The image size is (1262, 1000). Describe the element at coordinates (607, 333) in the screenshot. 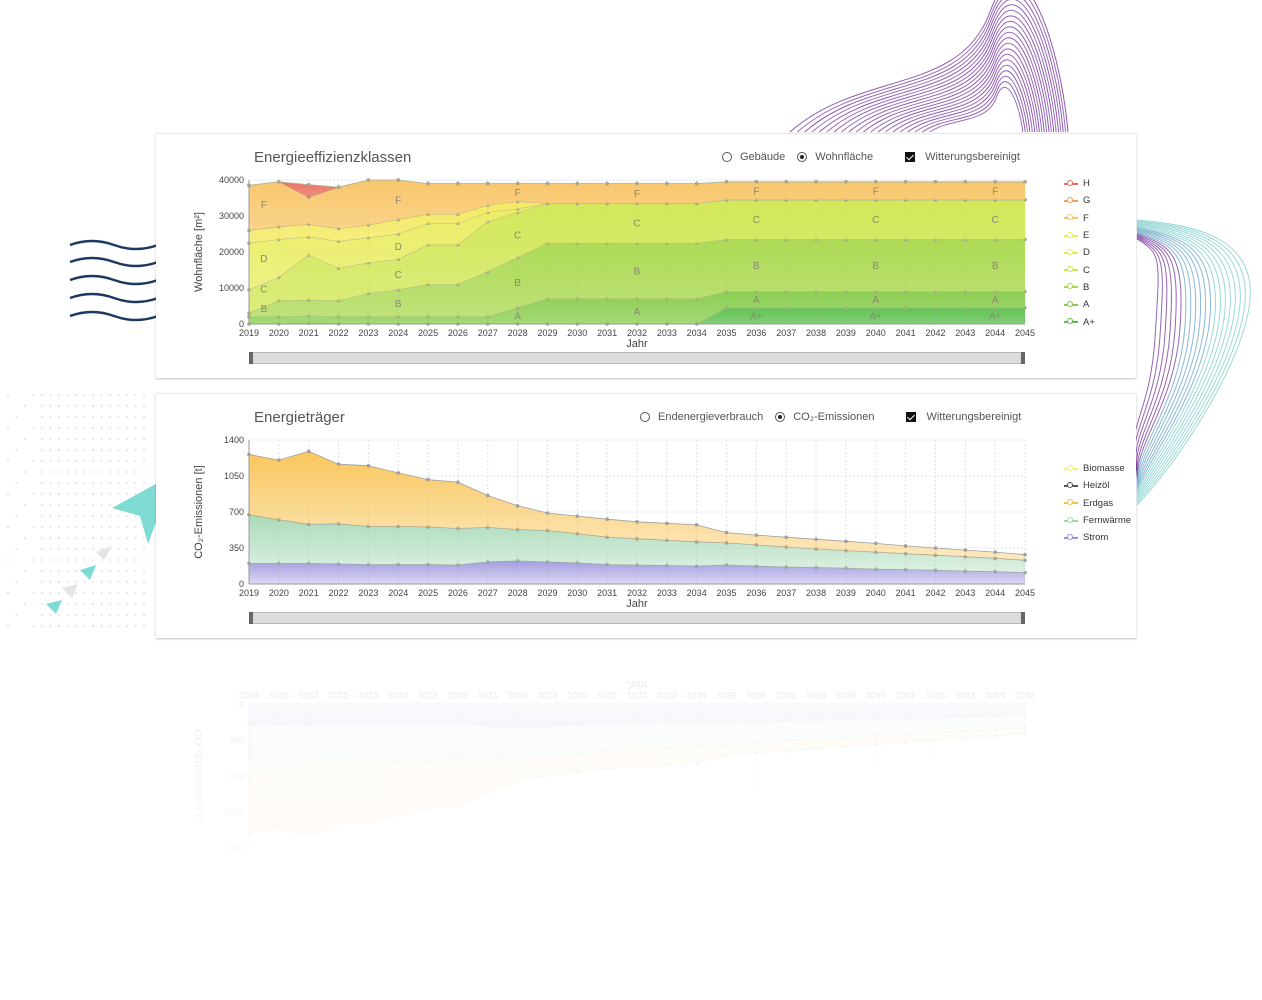

I see `x-tick-label: 2031` at that location.